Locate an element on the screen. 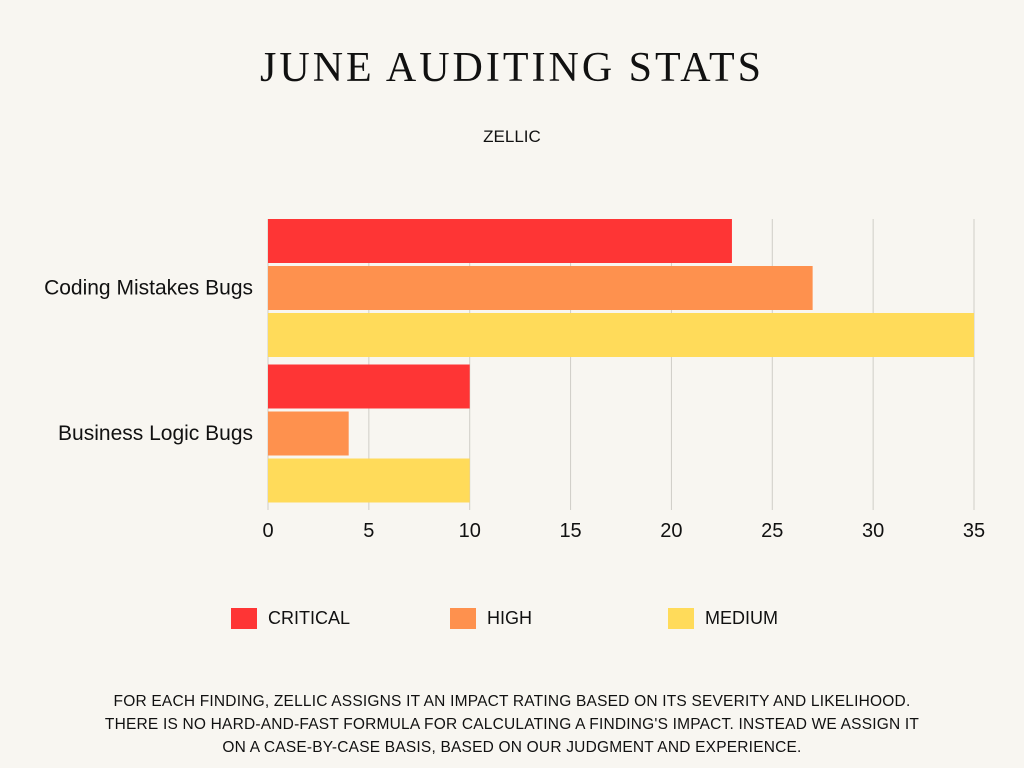 Image resolution: width=1024 pixels, height=768 pixels. x-tick-label: 15 is located at coordinates (570, 531).